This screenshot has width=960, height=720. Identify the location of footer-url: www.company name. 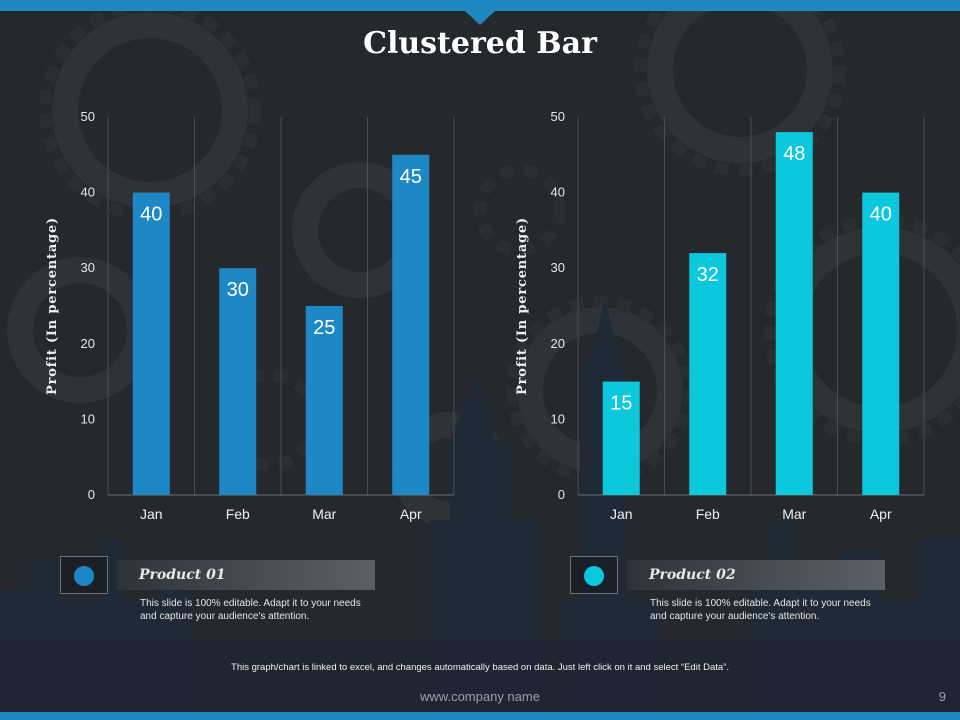
(480, 696).